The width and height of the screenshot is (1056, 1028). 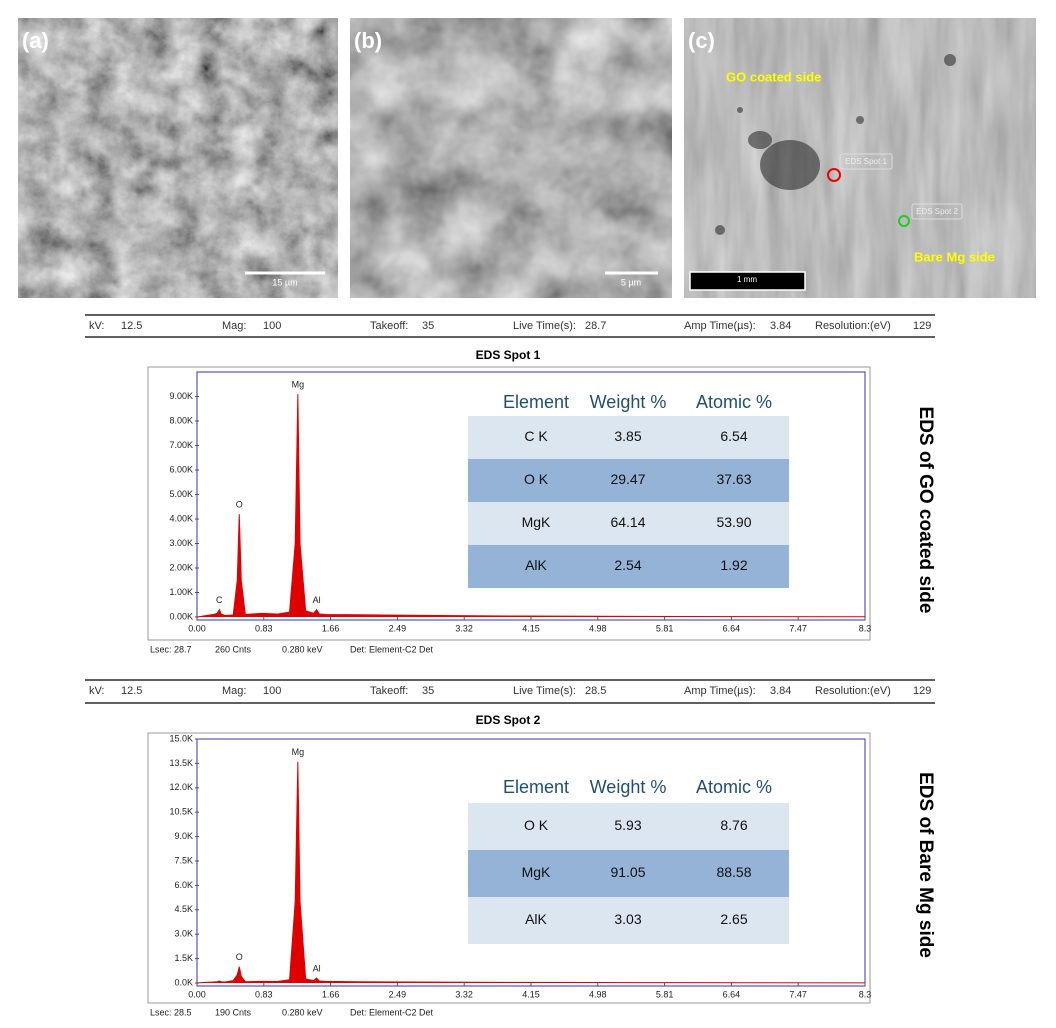 What do you see at coordinates (595, 326) in the screenshot?
I see `setting-value: 28.7` at bounding box center [595, 326].